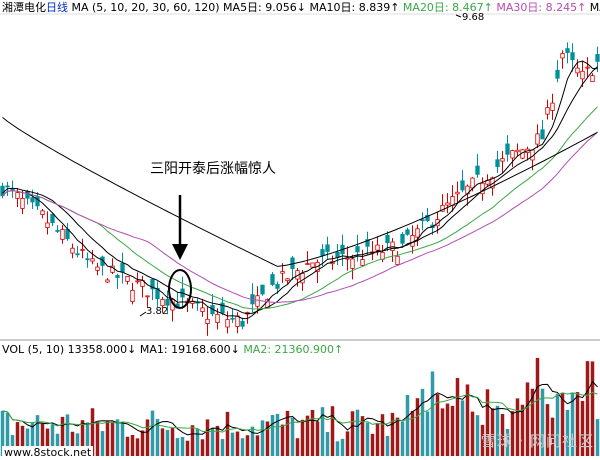 Image resolution: width=600 pixels, height=460 pixels. I want to click on vol-params: VOL (5, 10) 13358.000↓, so click(69, 349).